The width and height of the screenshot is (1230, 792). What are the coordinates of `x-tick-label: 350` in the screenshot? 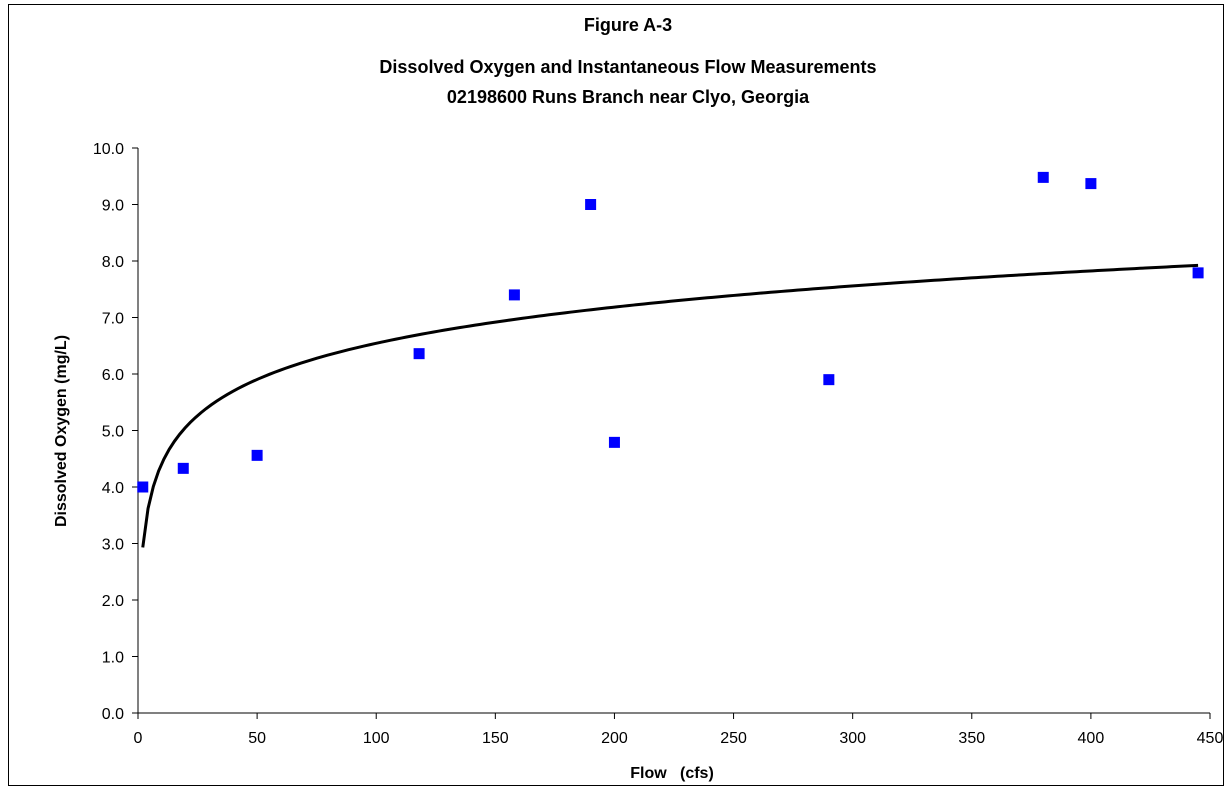 It's located at (971, 738).